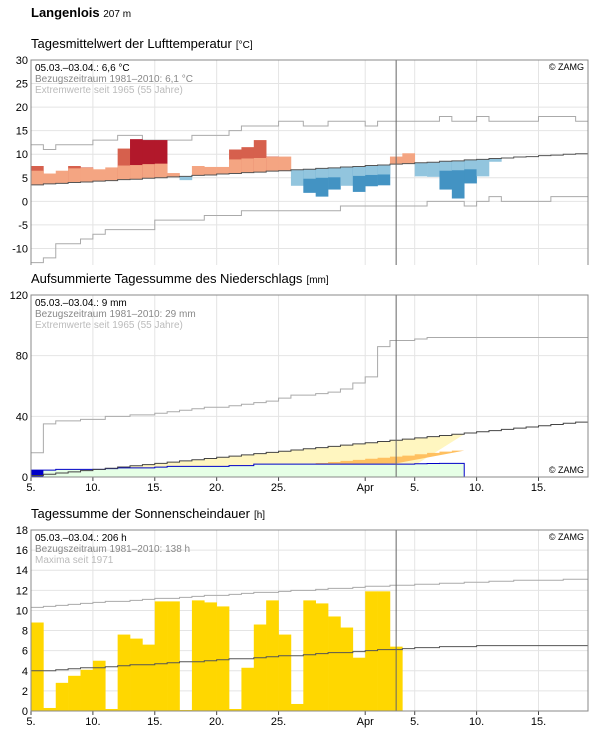 The width and height of the screenshot is (596, 729). What do you see at coordinates (115, 314) in the screenshot?
I see `precipitation-legend-item: Bezugszeitraum 1981–2010: 29 mm` at bounding box center [115, 314].